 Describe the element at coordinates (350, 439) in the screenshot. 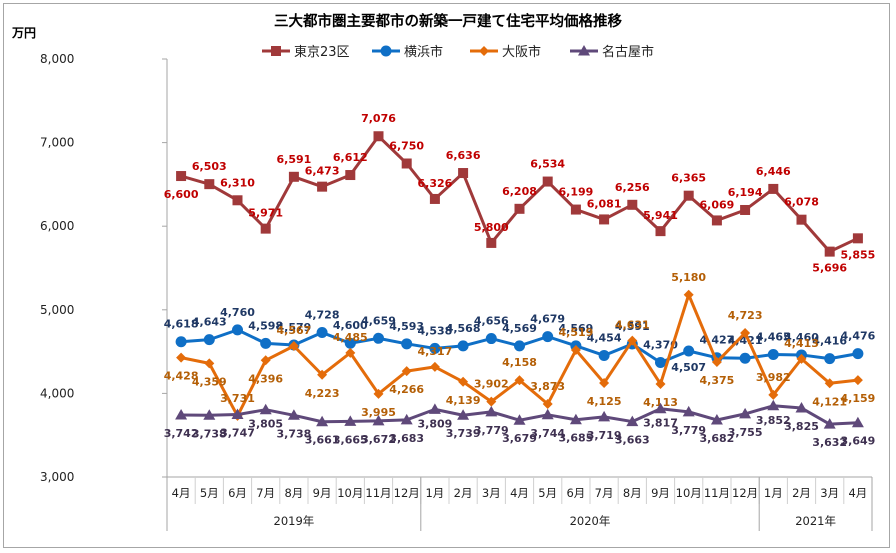

I see `data-label: 3,665` at that location.